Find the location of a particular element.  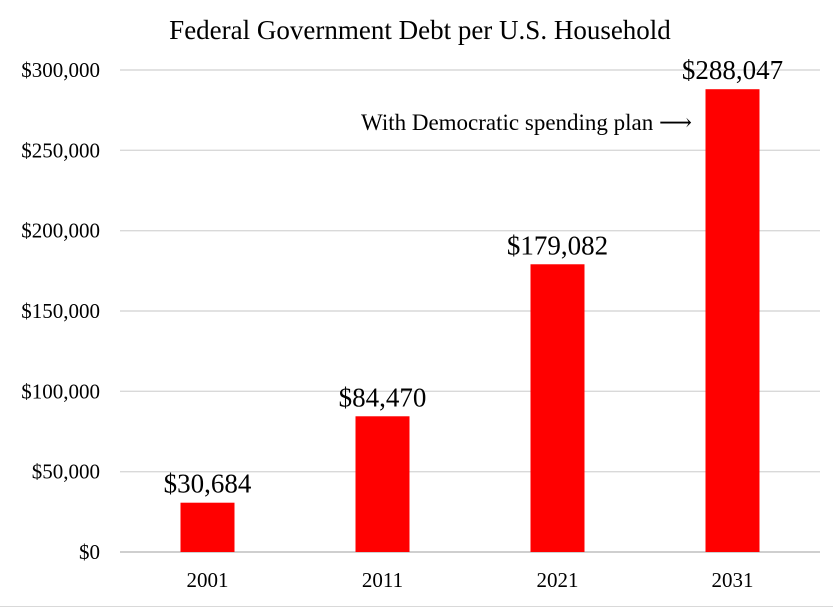

y-tick-label: $50,000 is located at coordinates (66, 472).